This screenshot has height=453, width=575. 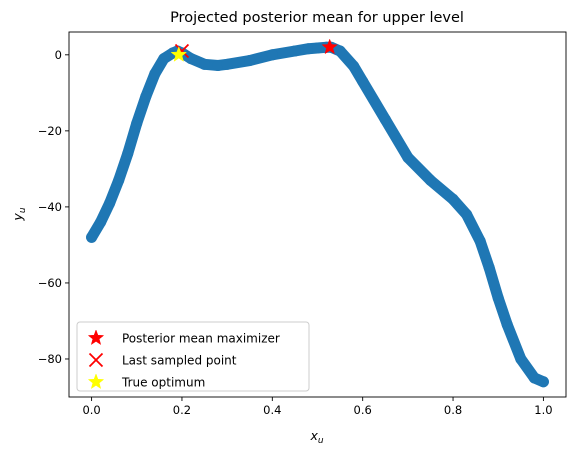 I want to click on chart-title: Projected posterior mean for upper level, so click(x=317, y=18).